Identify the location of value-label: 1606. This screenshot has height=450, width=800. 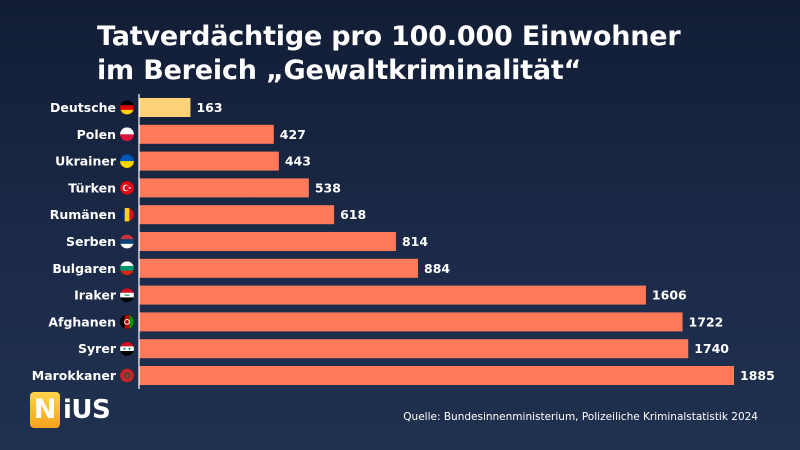
(669, 295).